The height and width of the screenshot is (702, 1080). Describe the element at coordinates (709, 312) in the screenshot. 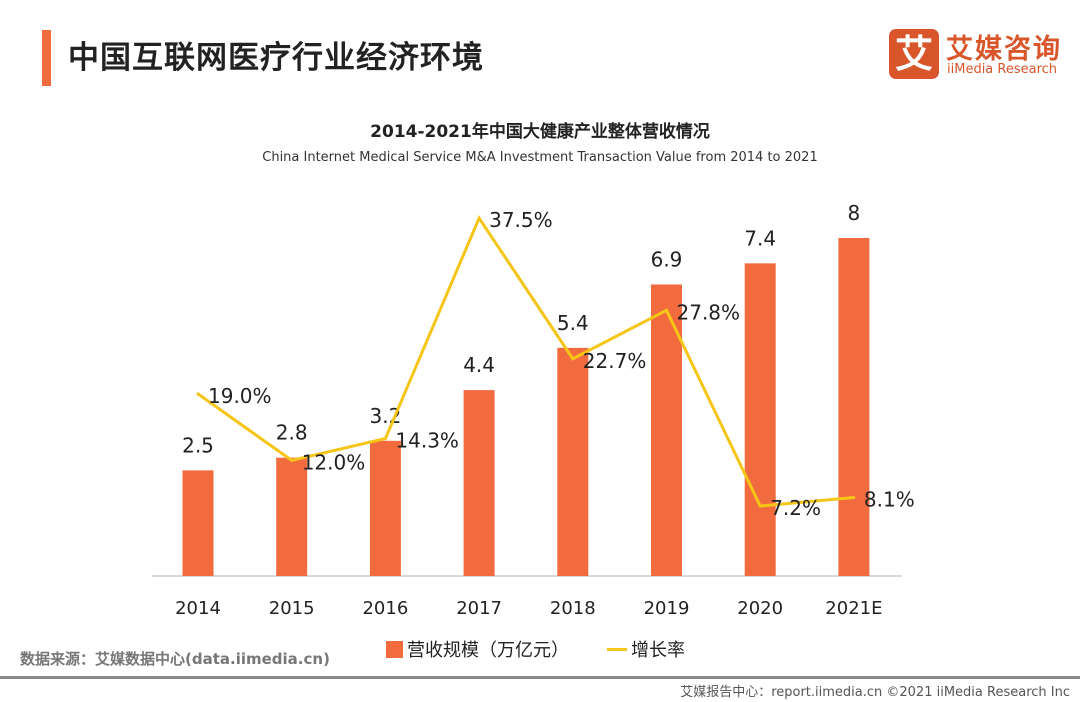

I see `growth-label: 27.8%` at that location.